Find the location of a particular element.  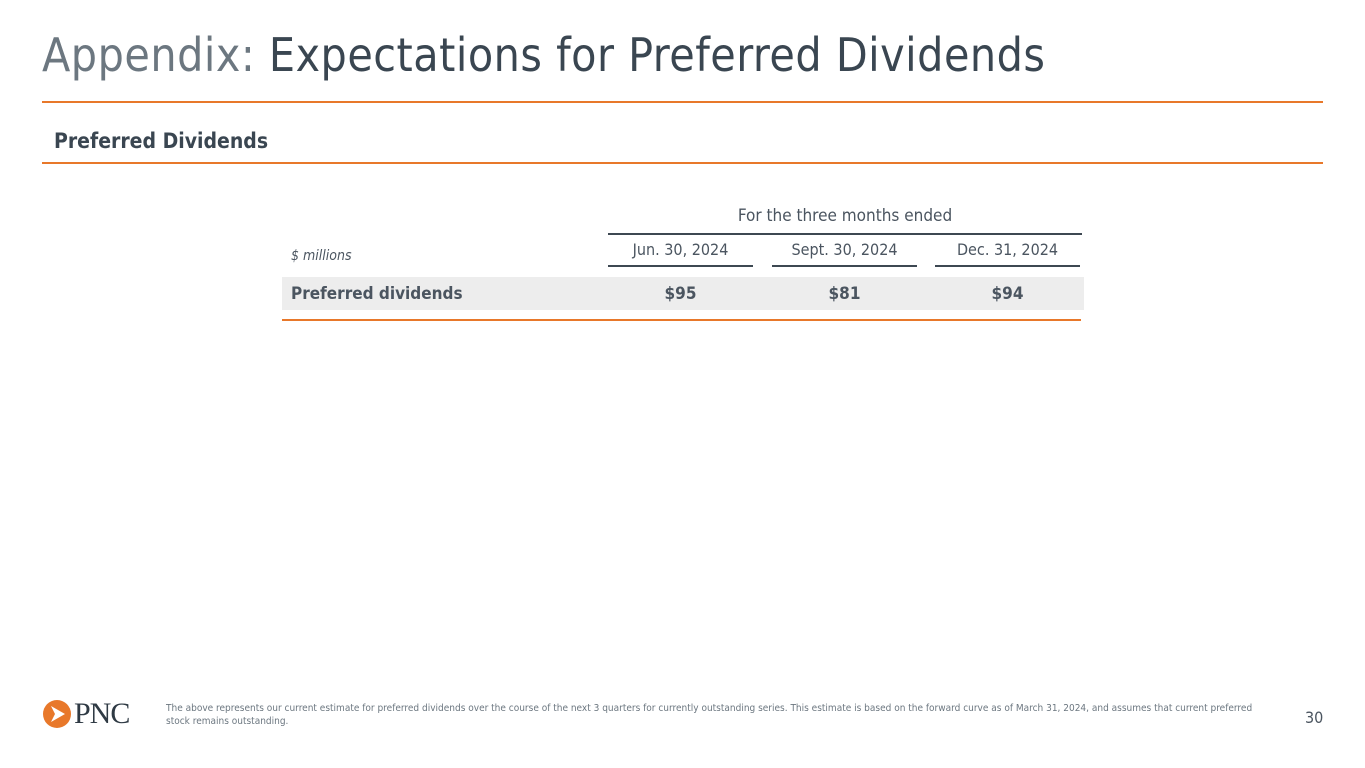

row-label: Preferred dividends is located at coordinates (377, 294).